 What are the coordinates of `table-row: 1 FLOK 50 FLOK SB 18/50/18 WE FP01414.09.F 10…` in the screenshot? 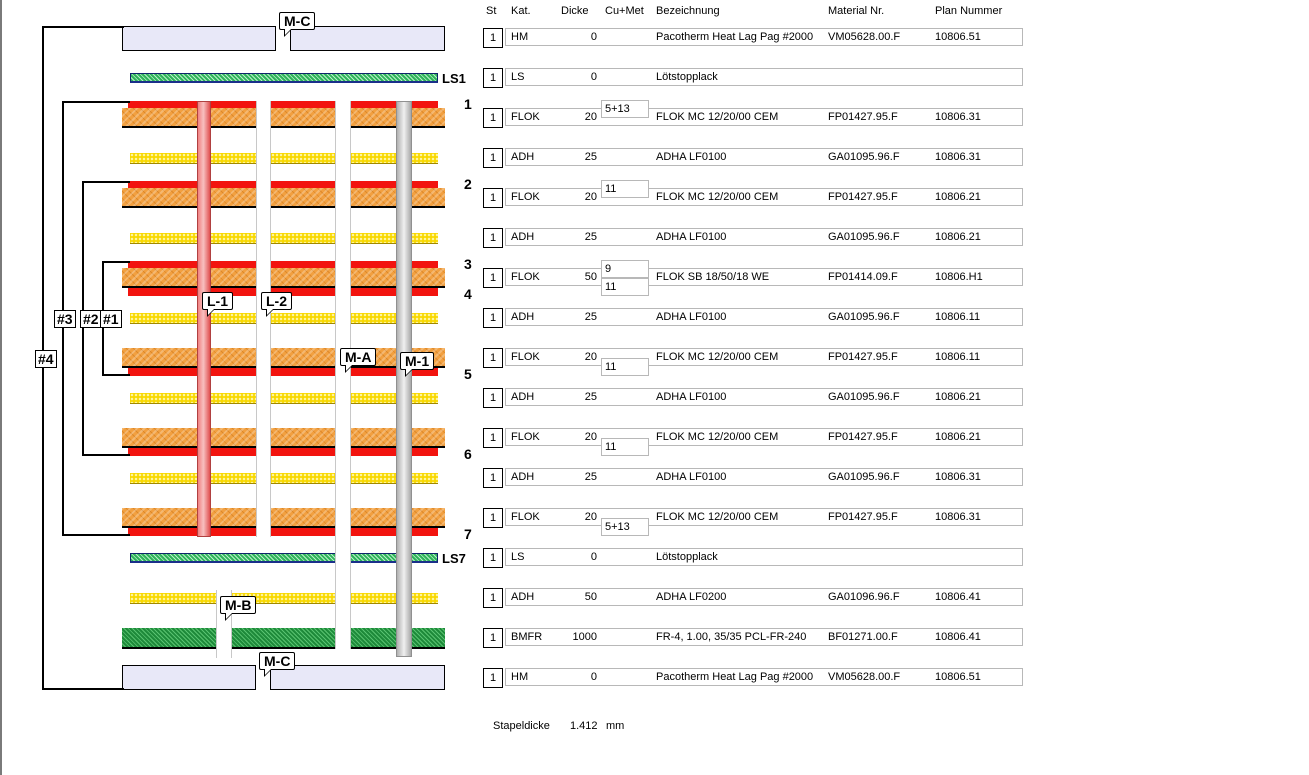 It's located at (753, 278).